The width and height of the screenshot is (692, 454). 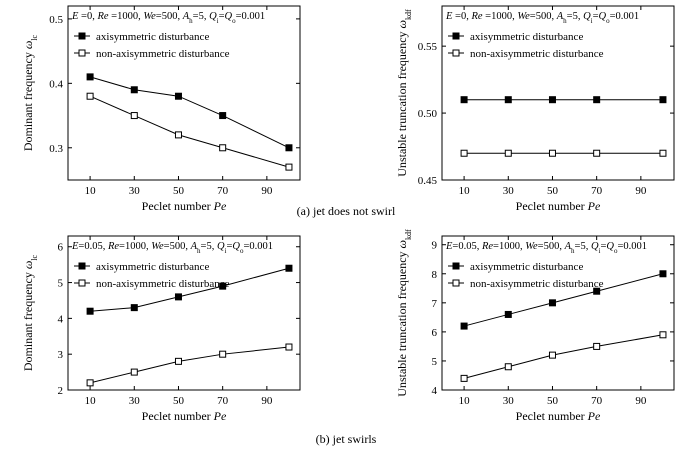 What do you see at coordinates (435, 304) in the screenshot?
I see `y-tick-label: 7` at bounding box center [435, 304].